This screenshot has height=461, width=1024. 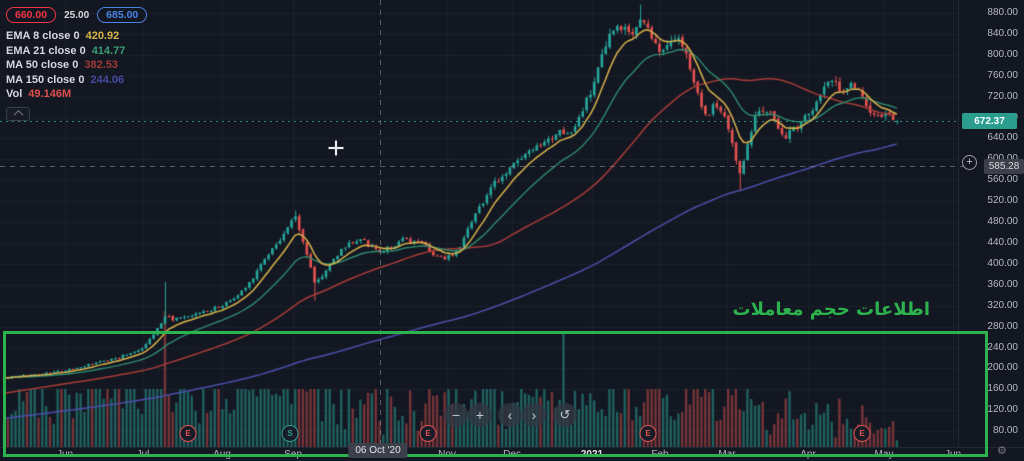 I want to click on price-axis-label: 400.00, so click(x=1002, y=263).